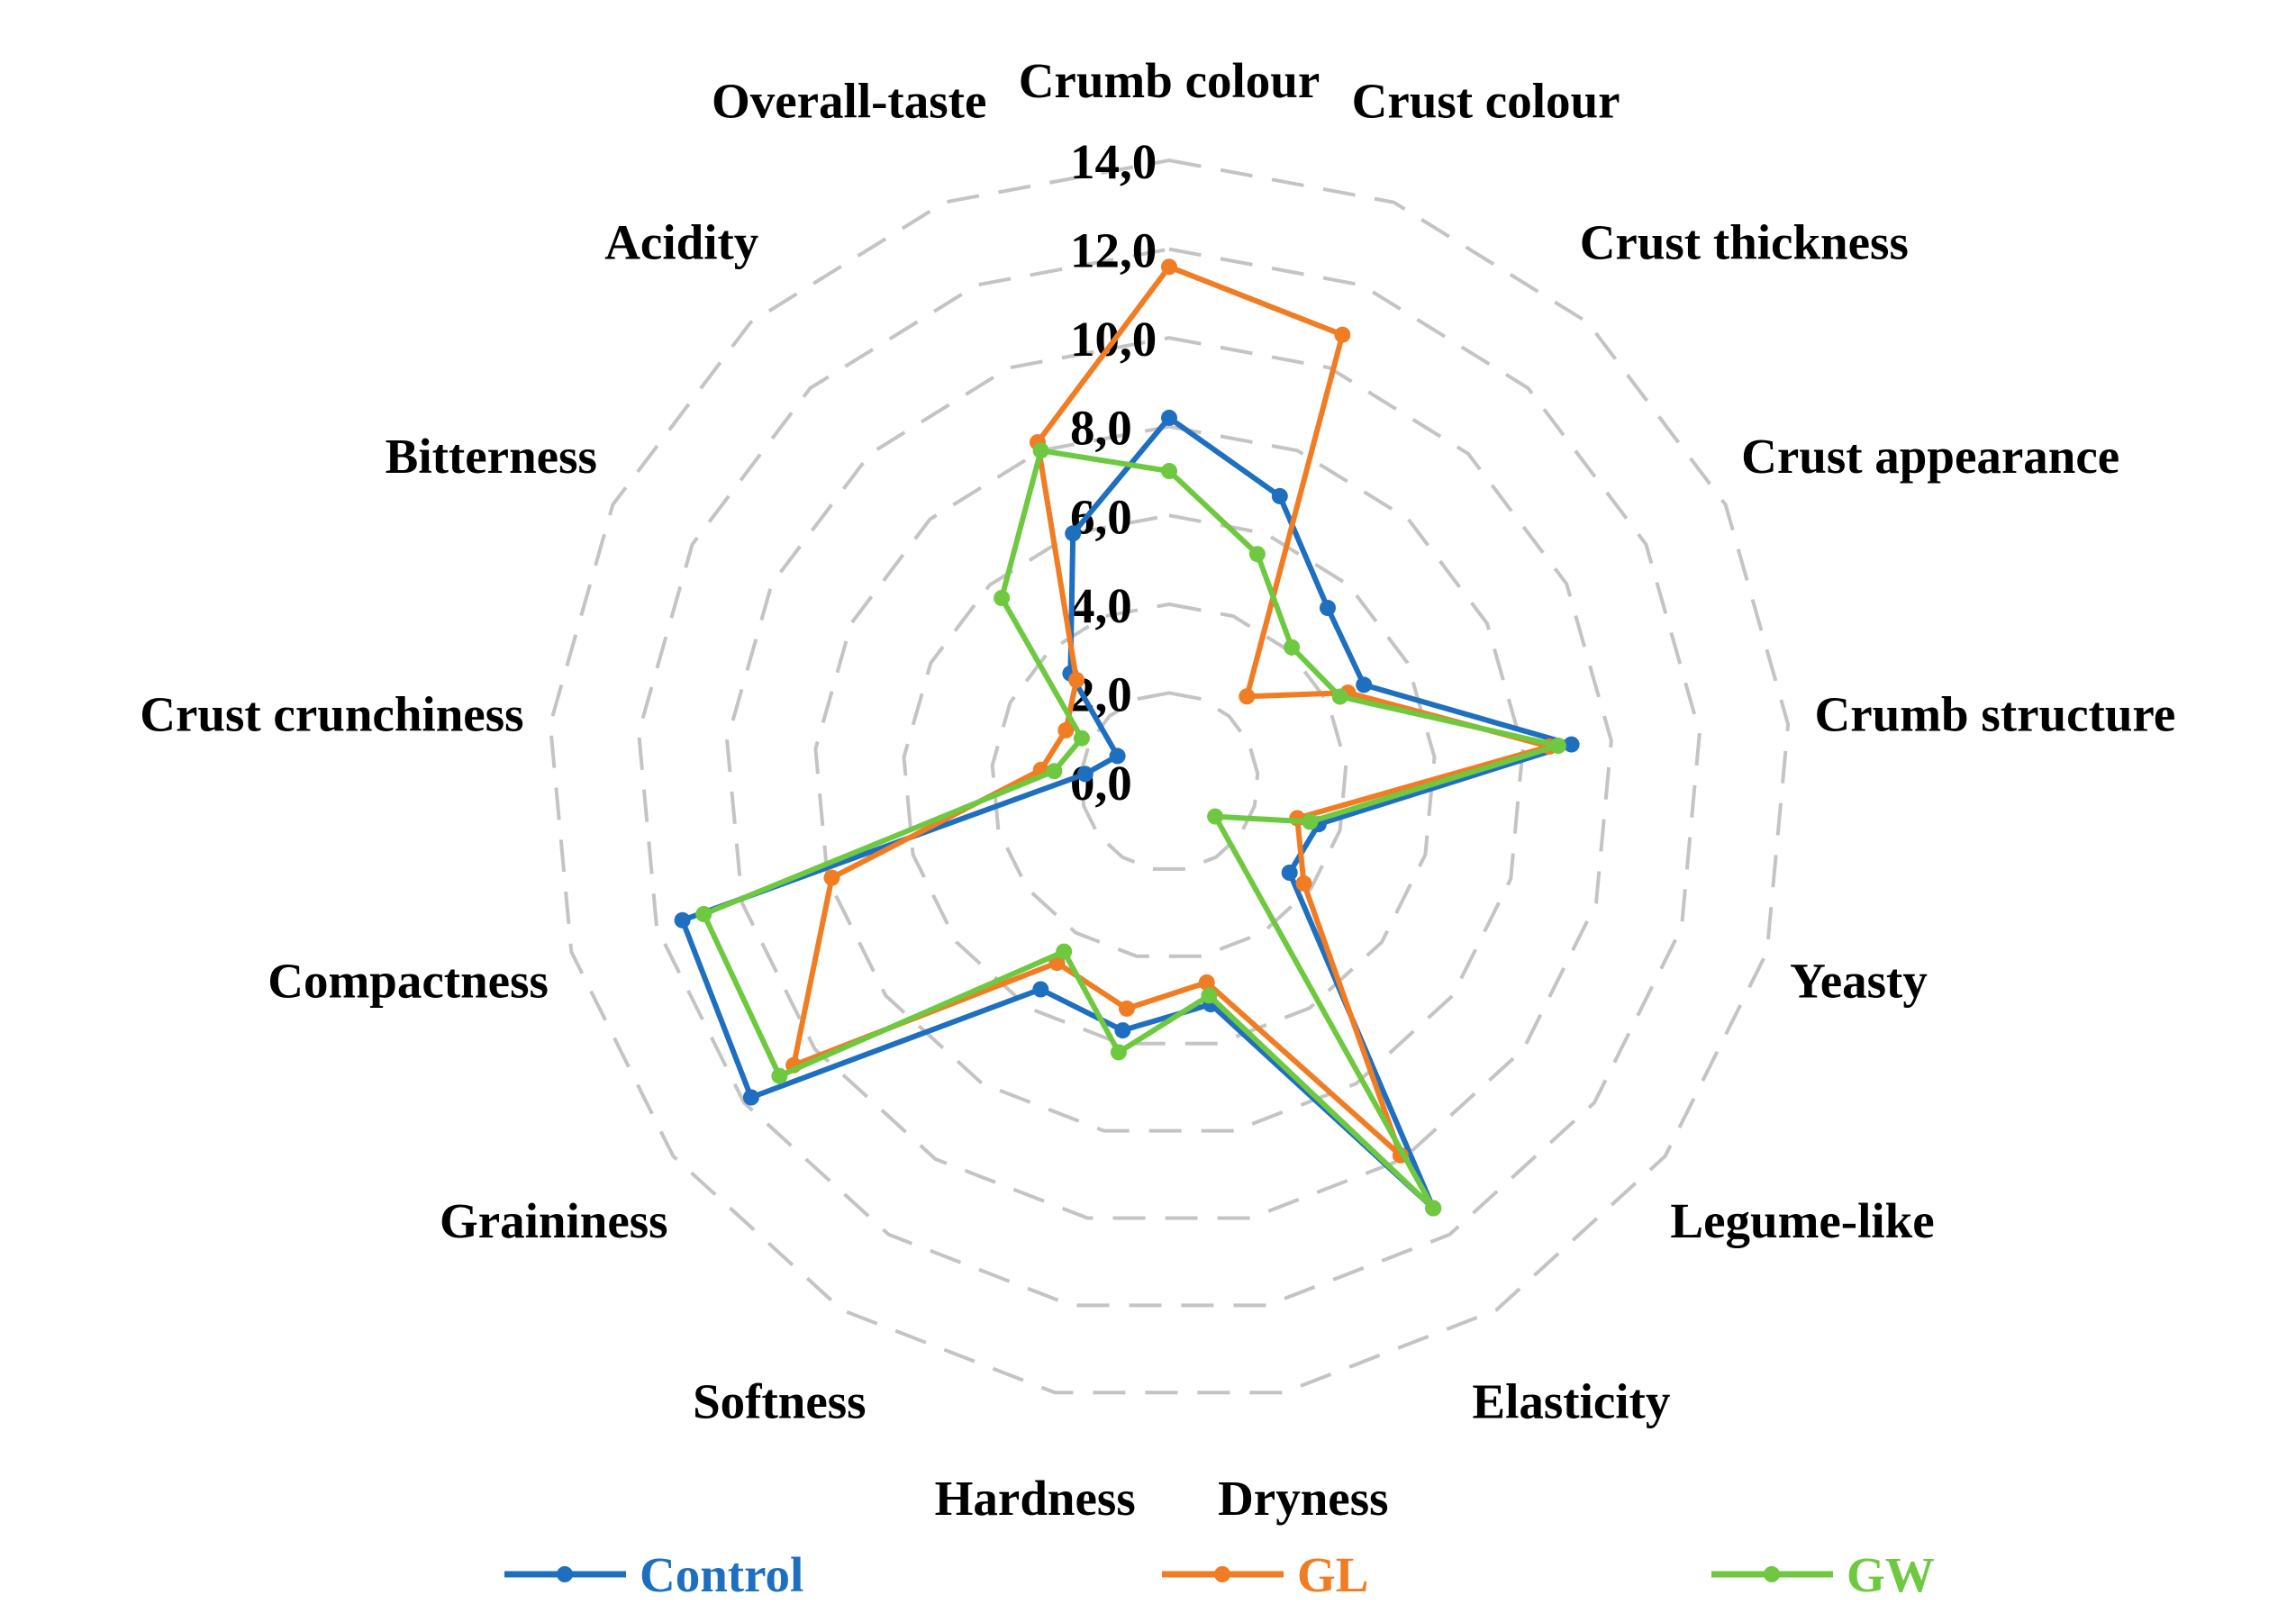  I want to click on axis-label: Yeasty, so click(1859, 981).